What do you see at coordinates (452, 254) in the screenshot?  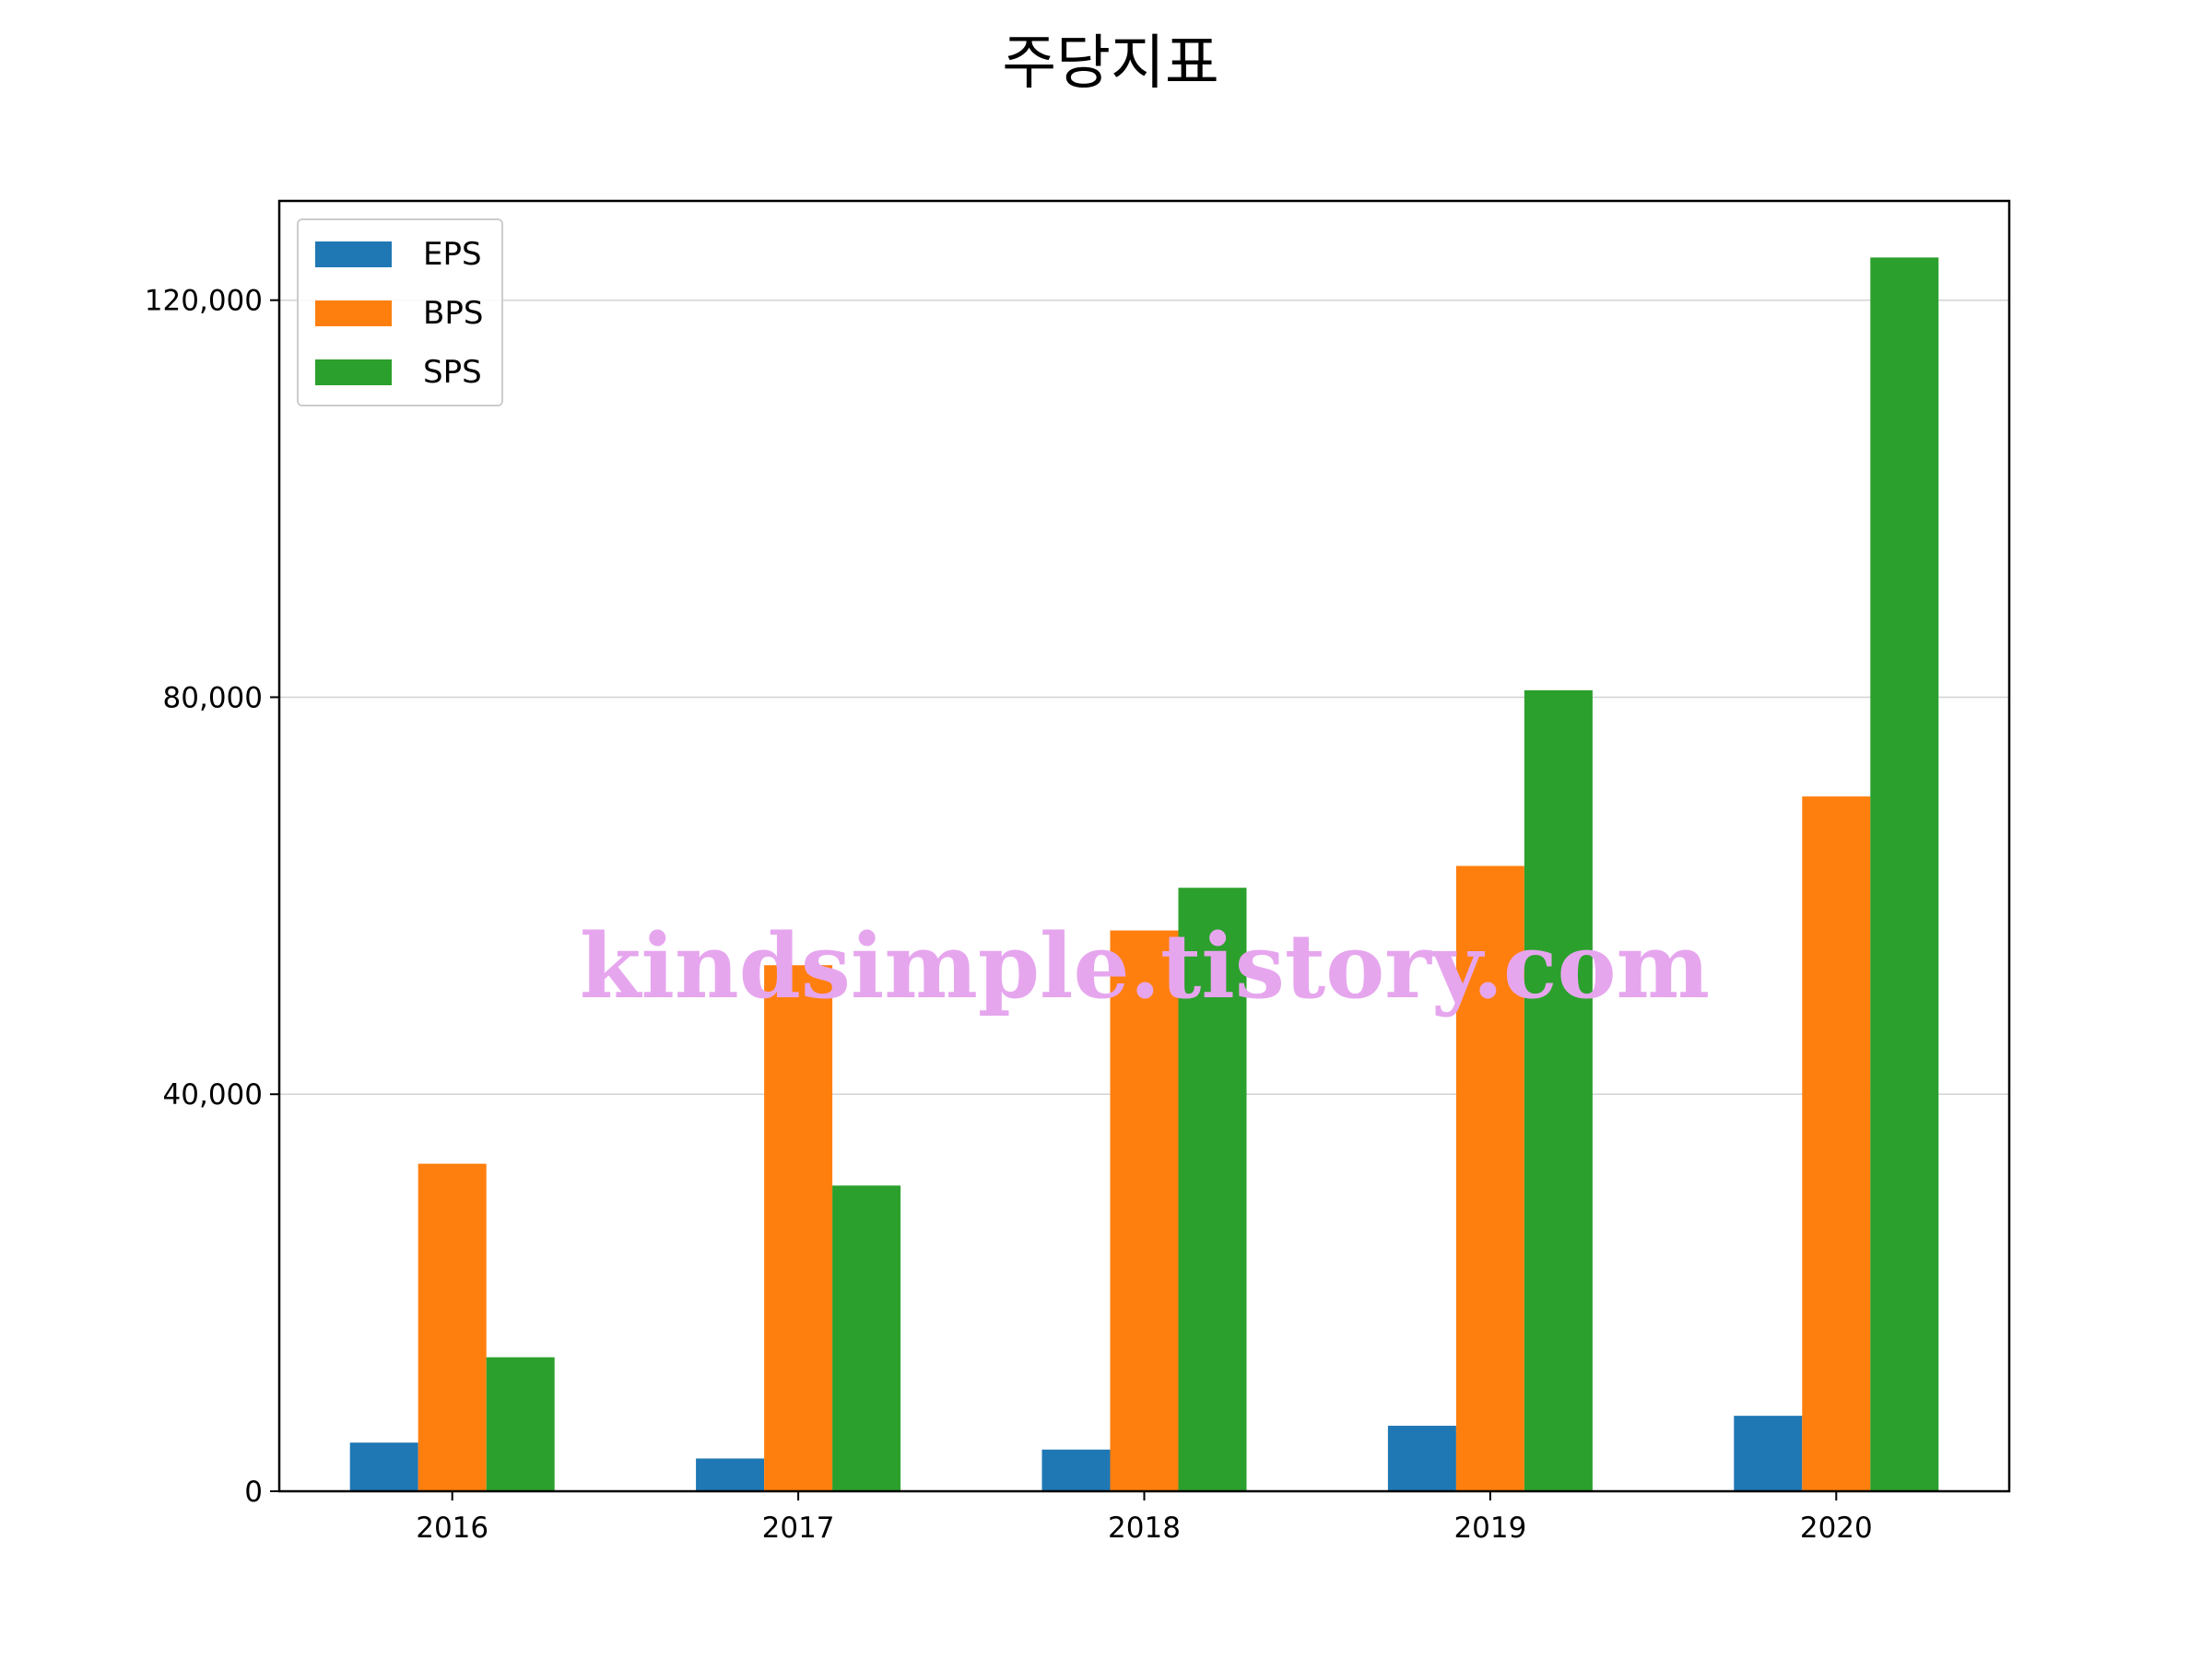 I see `legend-label: EPS` at bounding box center [452, 254].